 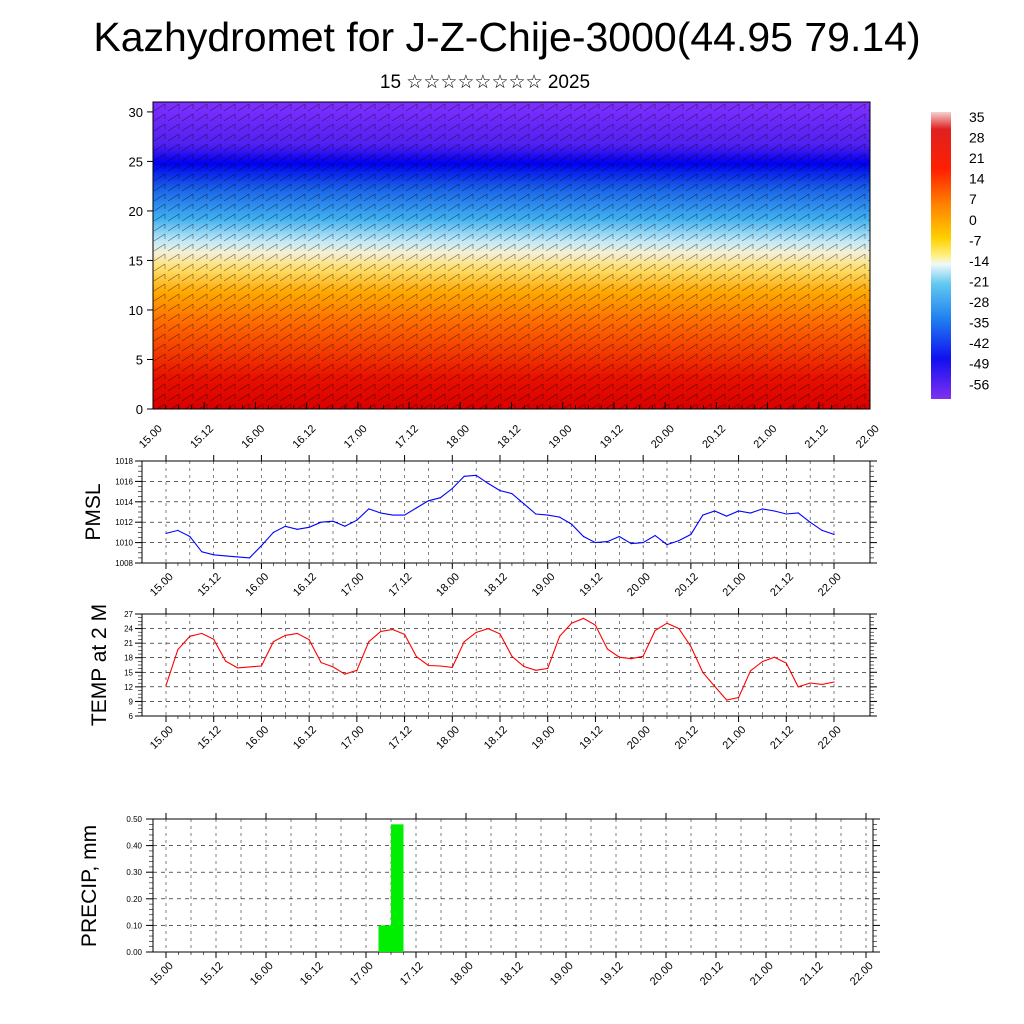 What do you see at coordinates (128, 629) in the screenshot?
I see `y-tick-label: 24` at bounding box center [128, 629].